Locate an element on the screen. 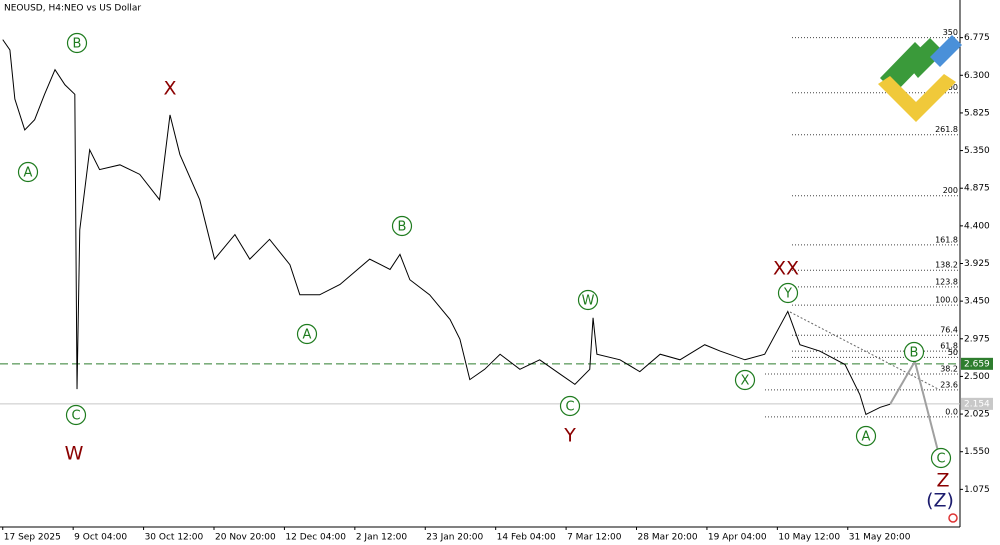 The width and height of the screenshot is (1000, 545). fib-label: 123.8 is located at coordinates (946, 281).